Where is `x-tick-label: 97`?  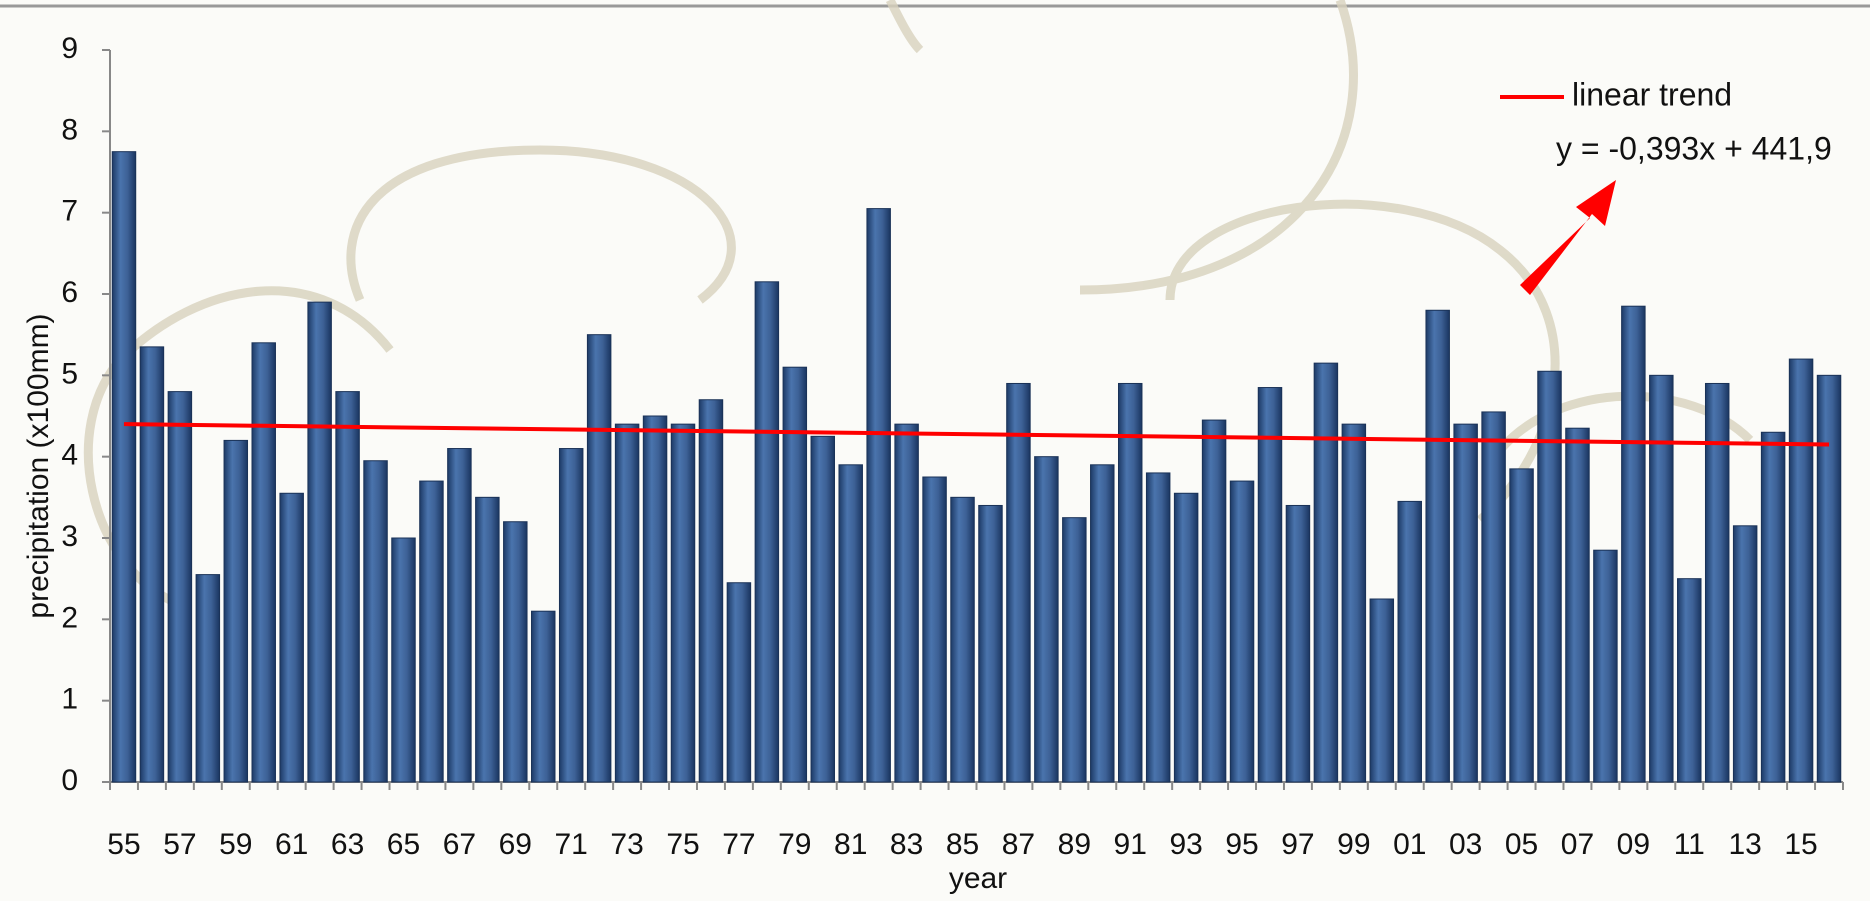 x-tick-label: 97 is located at coordinates (1297, 844).